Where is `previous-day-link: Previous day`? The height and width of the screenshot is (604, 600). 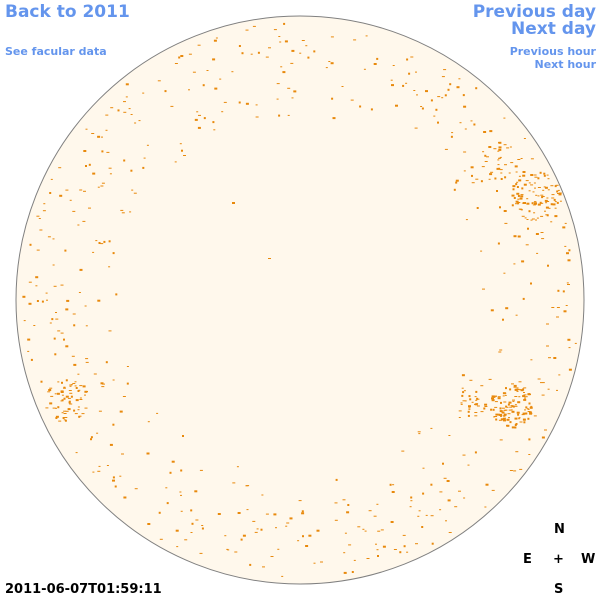
previous-day-link: Previous day is located at coordinates (534, 12).